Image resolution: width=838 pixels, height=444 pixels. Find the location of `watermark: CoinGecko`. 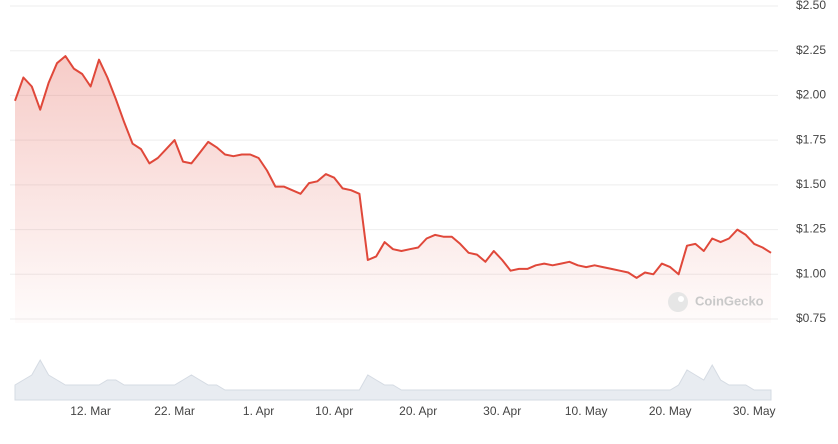

watermark: CoinGecko is located at coordinates (716, 302).